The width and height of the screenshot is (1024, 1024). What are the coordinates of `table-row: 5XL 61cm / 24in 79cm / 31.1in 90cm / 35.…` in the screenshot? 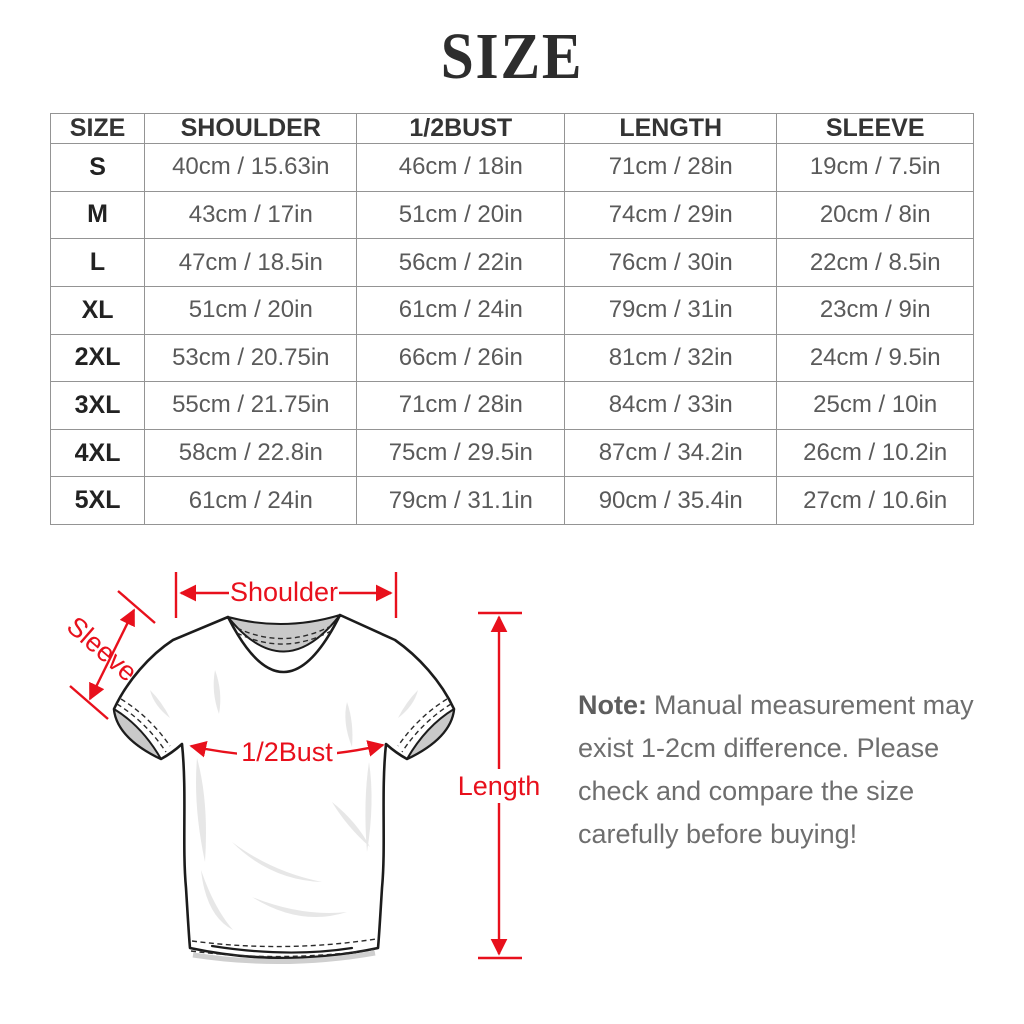 It's located at (511, 500).